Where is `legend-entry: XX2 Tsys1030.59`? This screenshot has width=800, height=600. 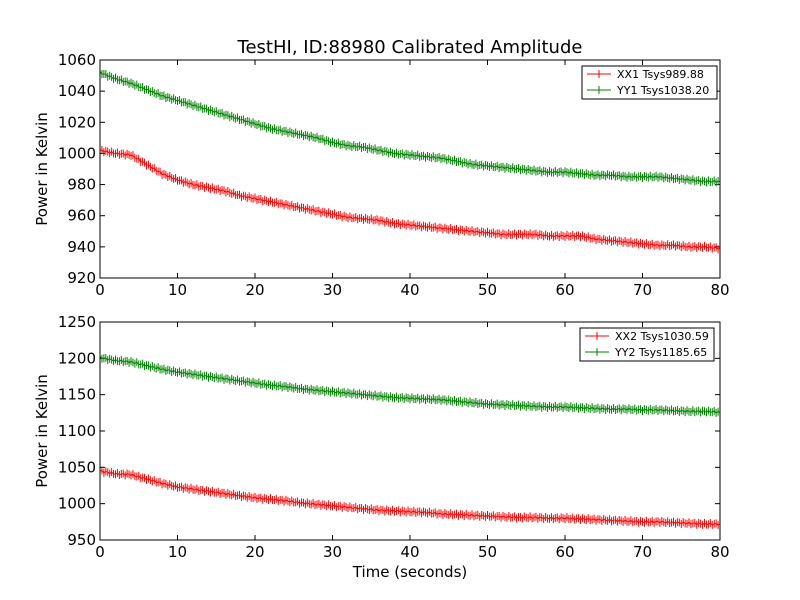 legend-entry: XX2 Tsys1030.59 is located at coordinates (647, 336).